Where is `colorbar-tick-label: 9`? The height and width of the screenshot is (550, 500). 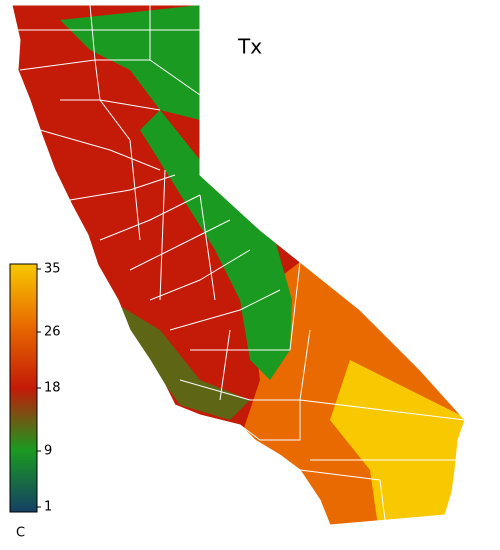
colorbar-tick-label: 9 is located at coordinates (48, 451).